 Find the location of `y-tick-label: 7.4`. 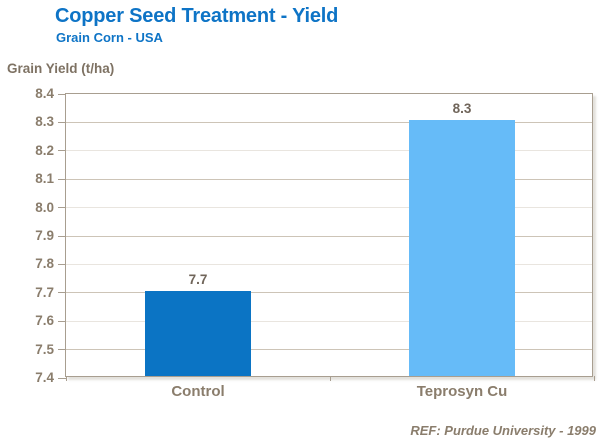

y-tick-label: 7.4 is located at coordinates (44, 377).